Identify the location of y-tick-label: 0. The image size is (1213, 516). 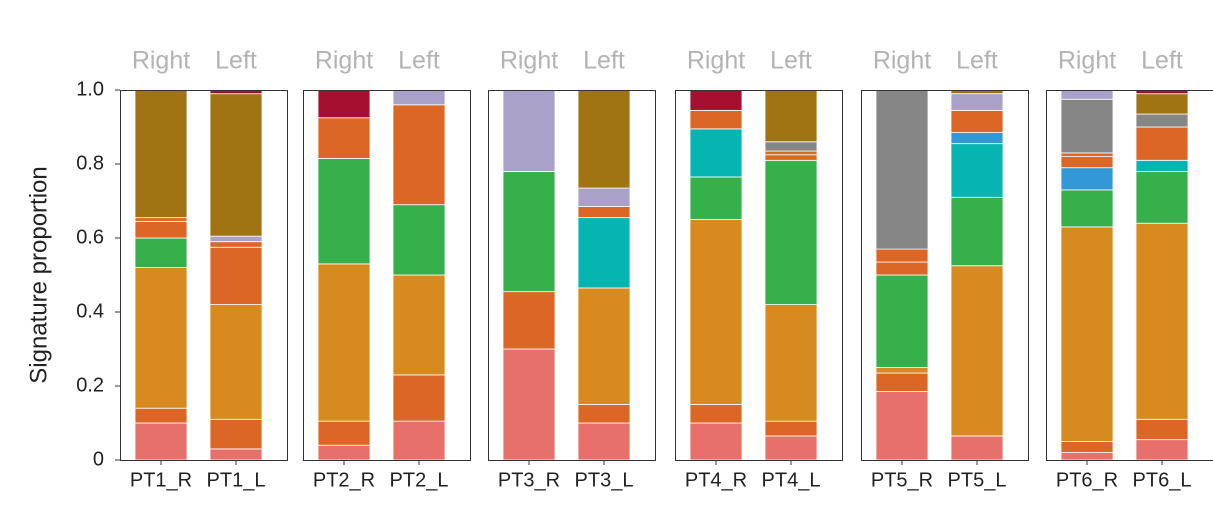
(98, 459).